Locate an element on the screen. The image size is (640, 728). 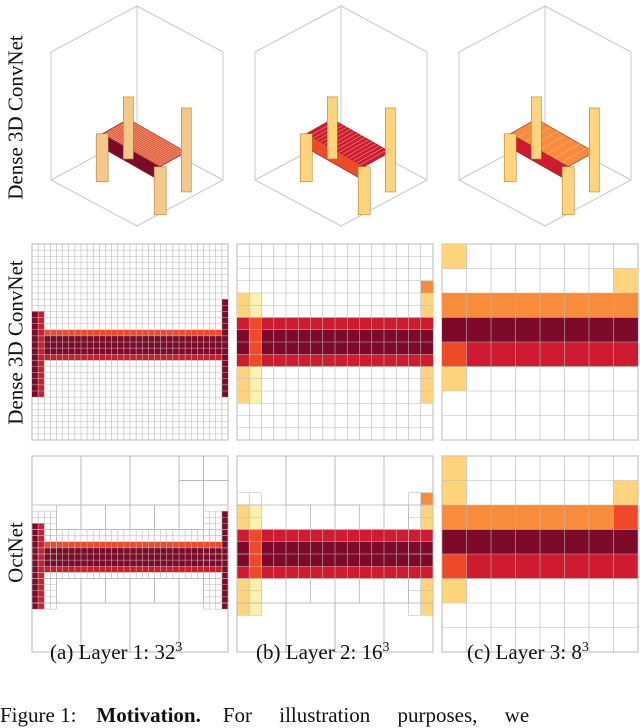
row-label-dense-3d: Dense 3D ConvNet is located at coordinates (15, 117).